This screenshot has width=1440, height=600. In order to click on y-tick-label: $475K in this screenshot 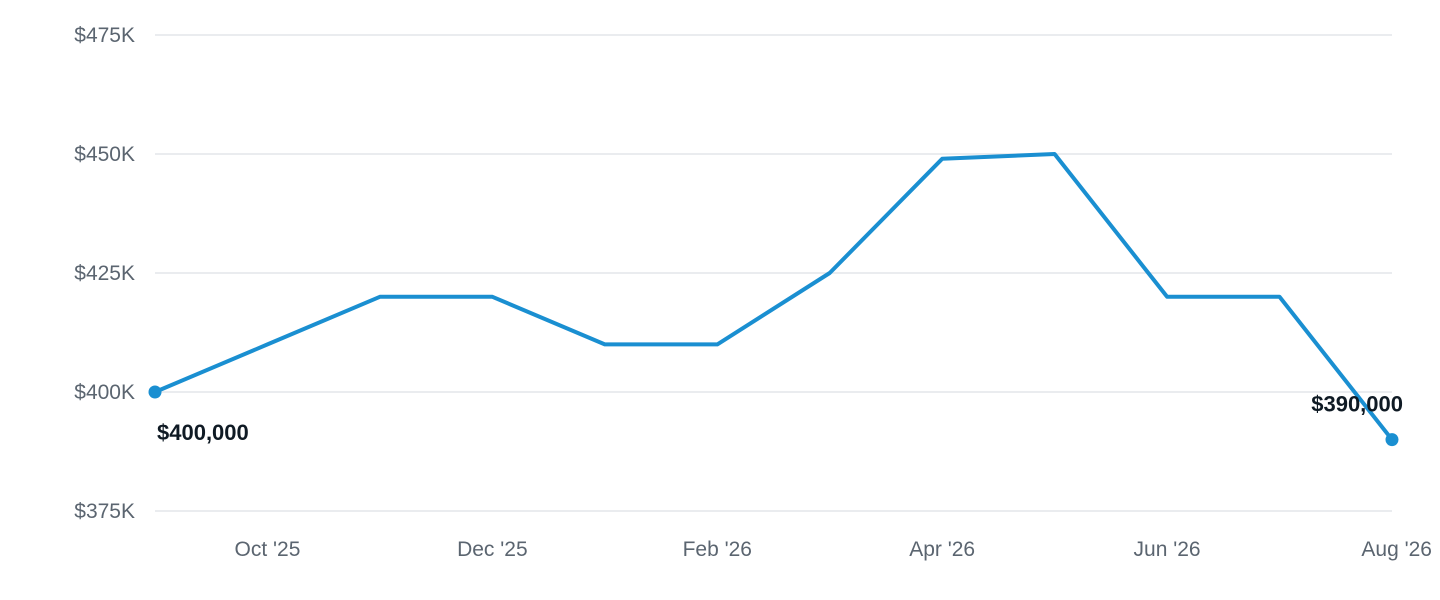, I will do `click(104, 35)`.